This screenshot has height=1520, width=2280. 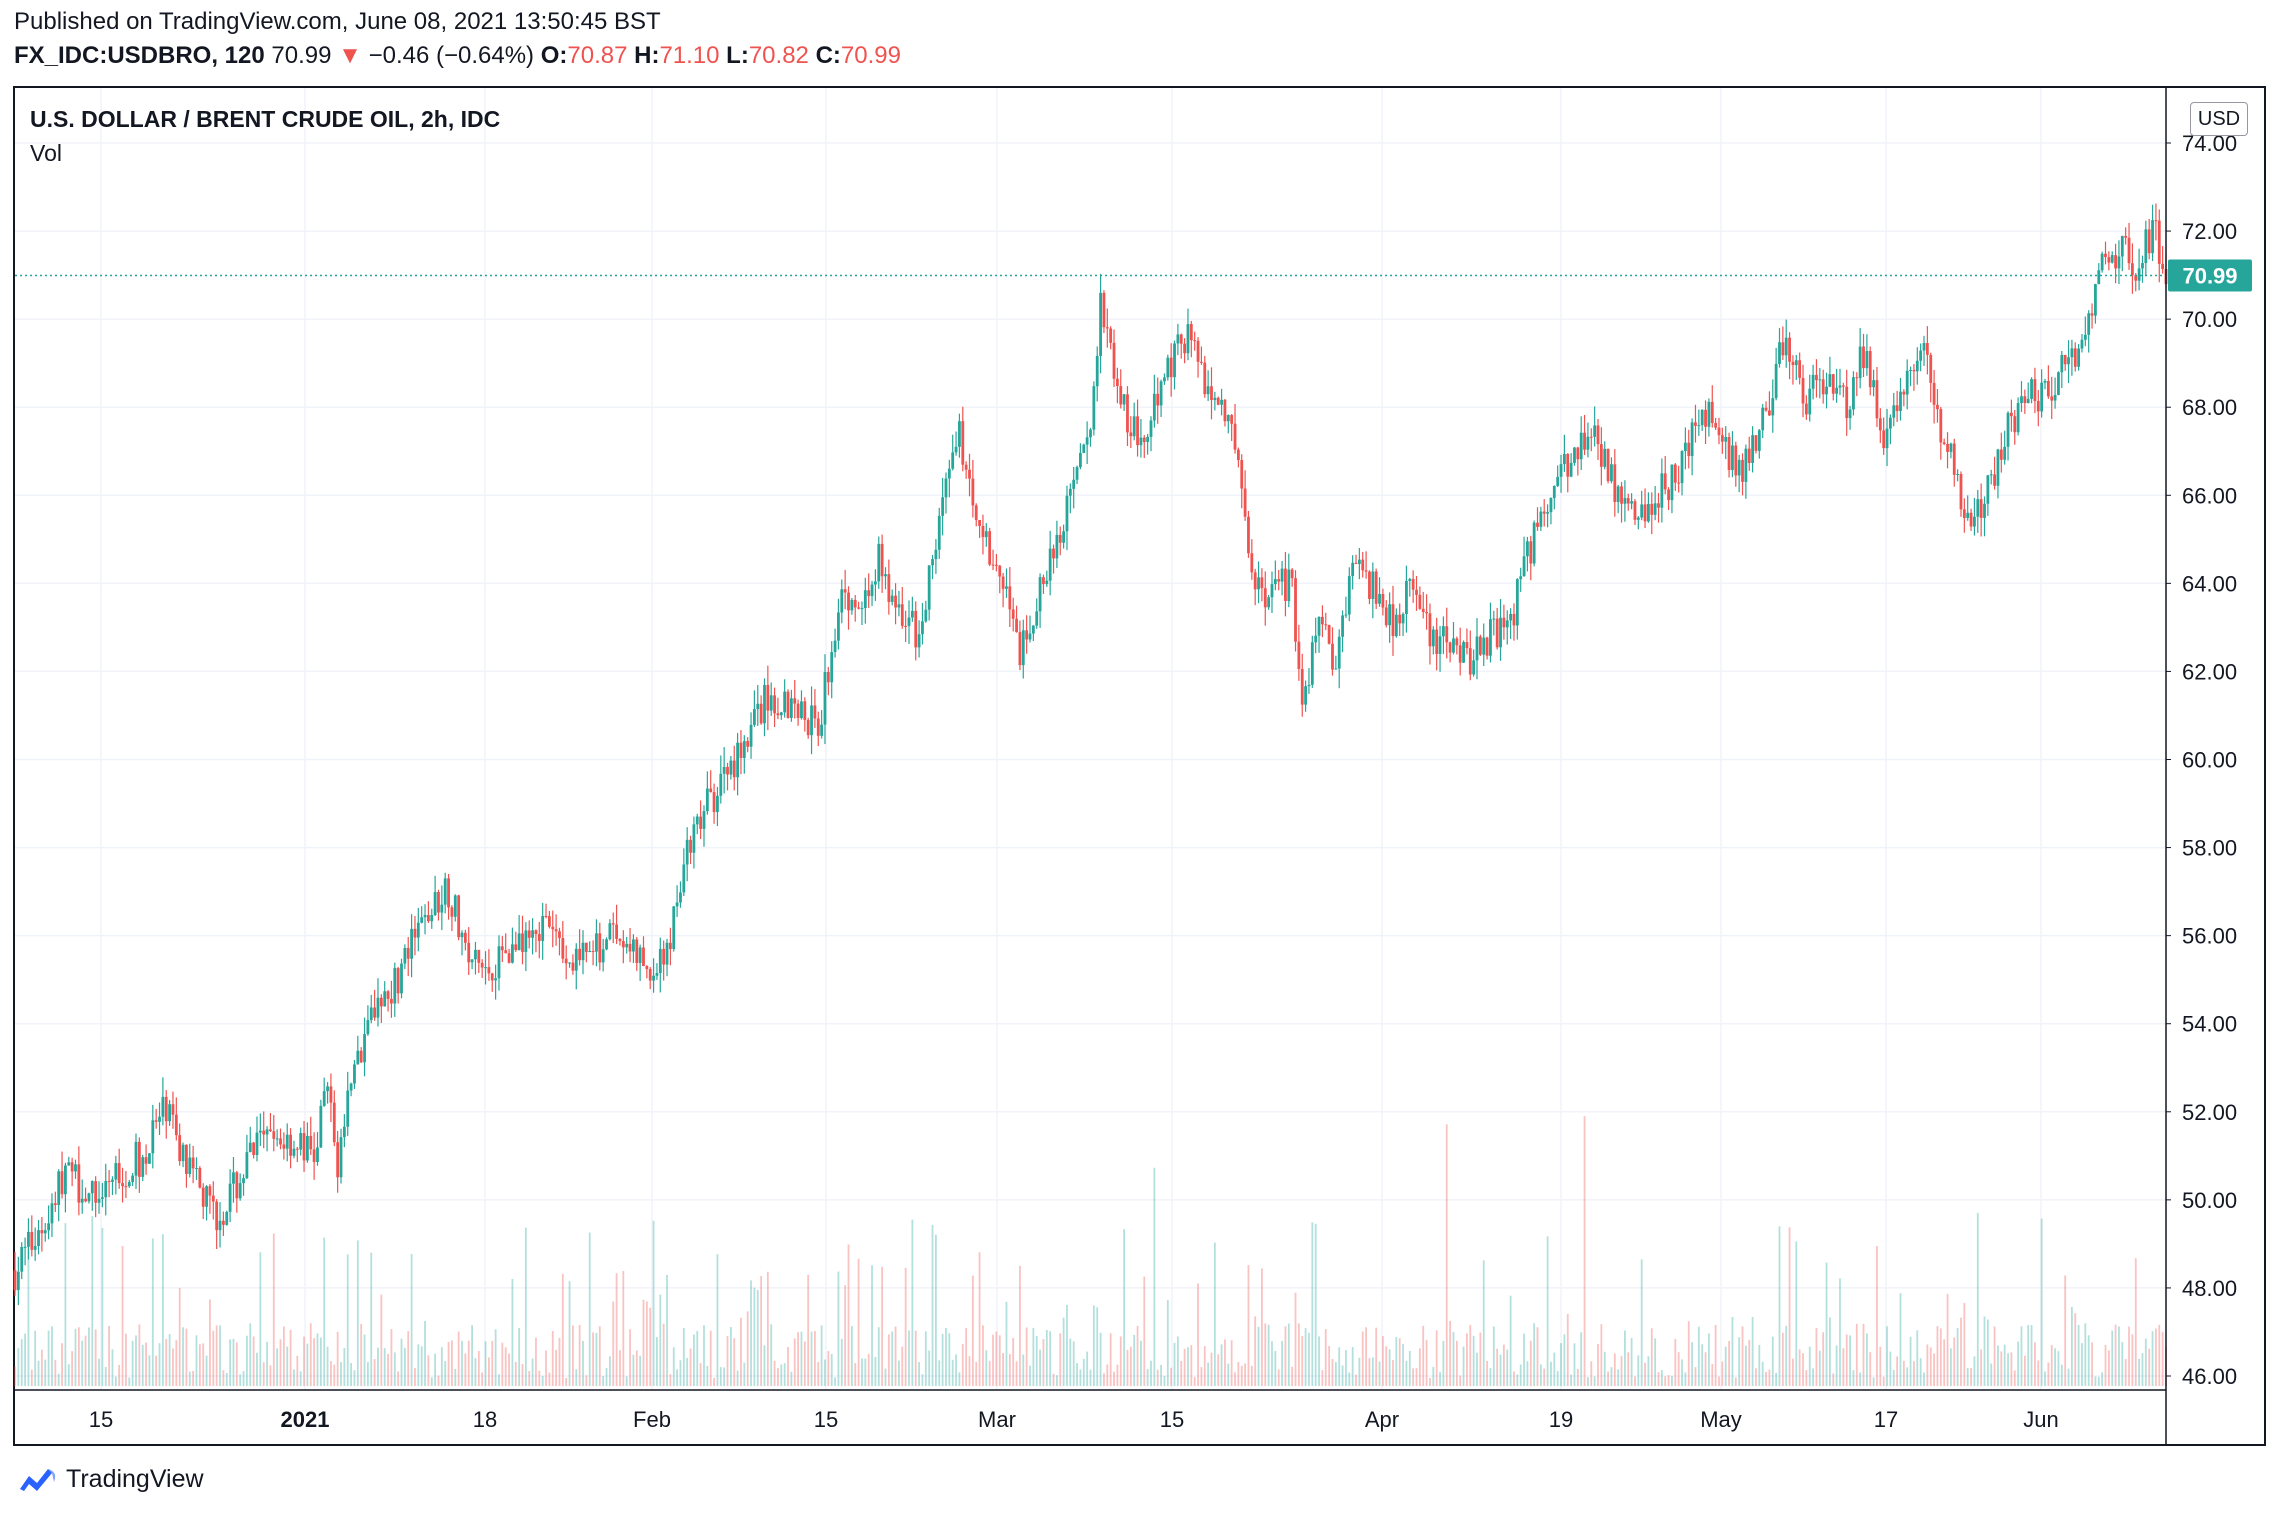 What do you see at coordinates (2210, 275) in the screenshot?
I see `last-price-tag` at bounding box center [2210, 275].